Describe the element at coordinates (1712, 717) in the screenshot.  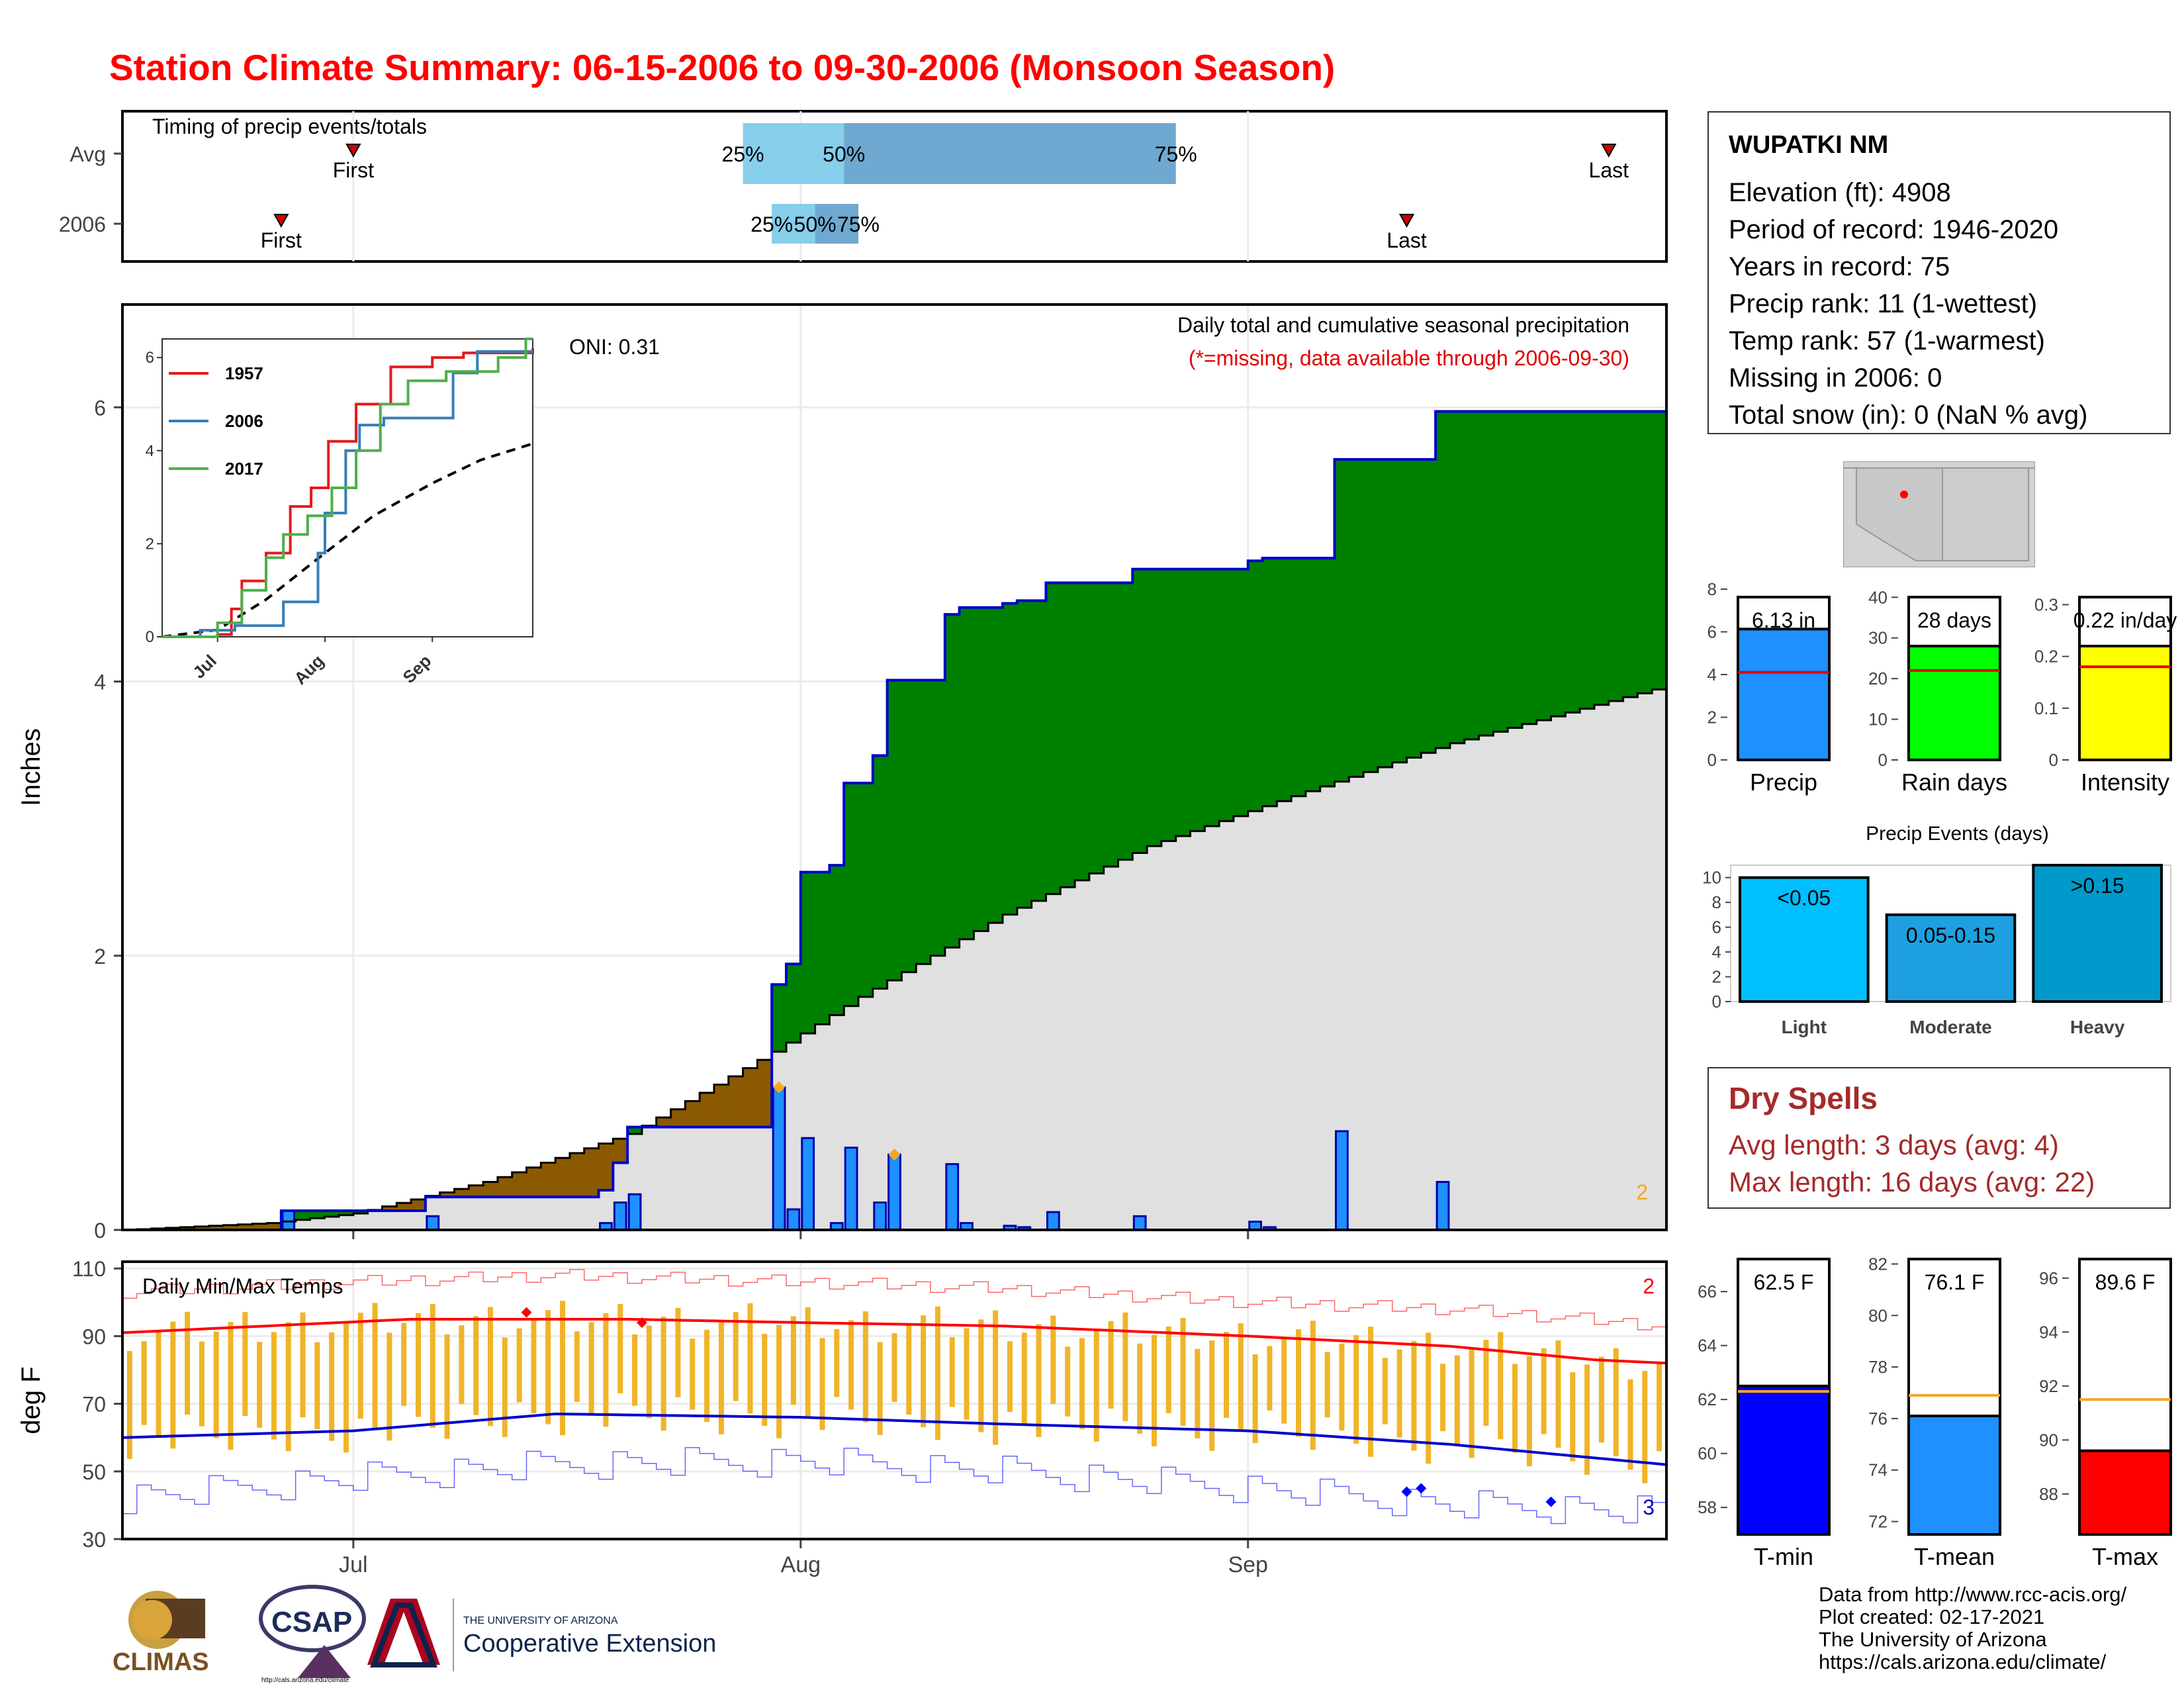
I see `summary-precip-ytick-label: 2` at that location.